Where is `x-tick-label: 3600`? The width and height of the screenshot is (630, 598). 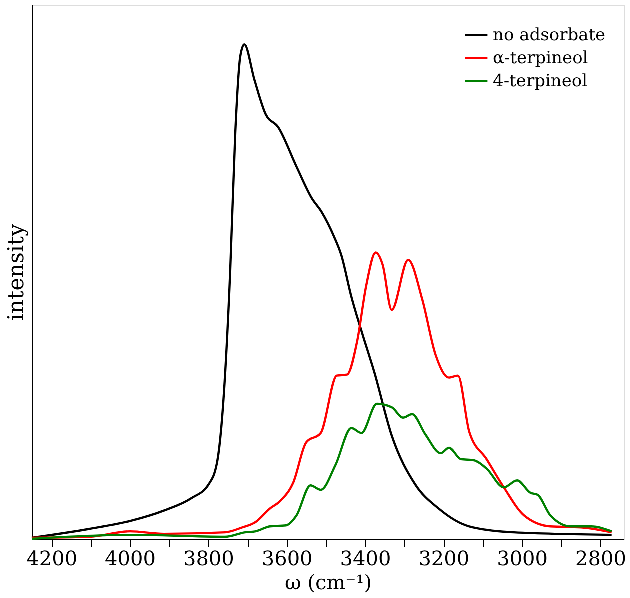 x-tick-label: 3600 is located at coordinates (287, 558).